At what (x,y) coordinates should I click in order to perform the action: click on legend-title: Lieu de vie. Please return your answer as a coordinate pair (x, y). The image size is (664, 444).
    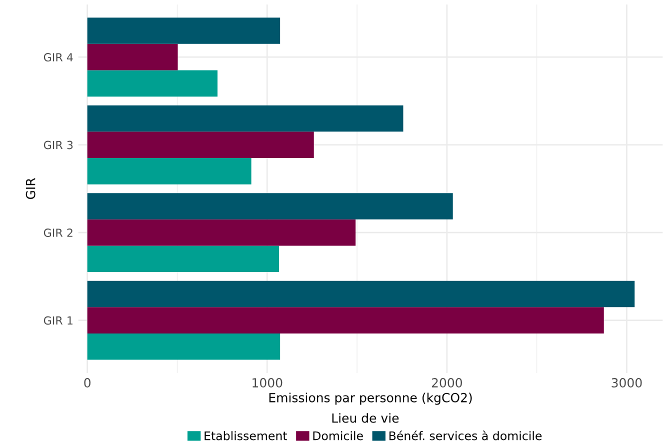
    Looking at the image, I should click on (365, 418).